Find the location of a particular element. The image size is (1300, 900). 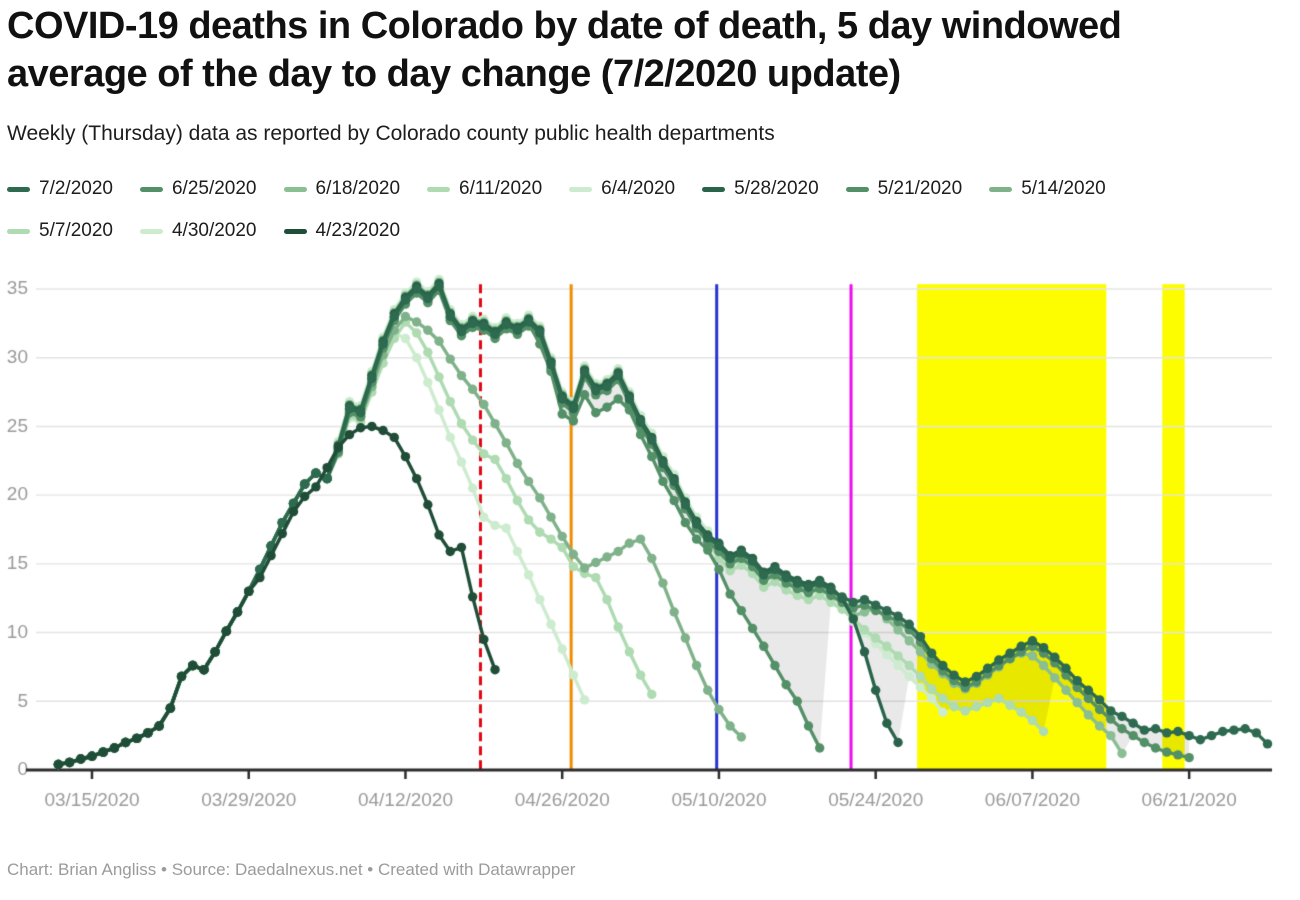

legend-label: 5/7/2020 is located at coordinates (76, 230).